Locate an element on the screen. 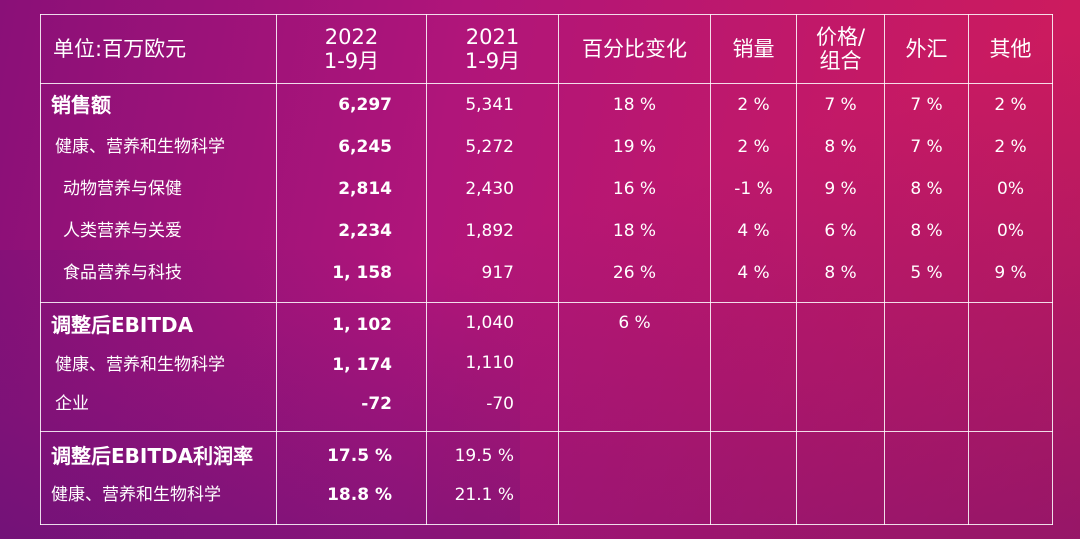 The width and height of the screenshot is (1080, 539). value-2021: 2,430 is located at coordinates (489, 189).